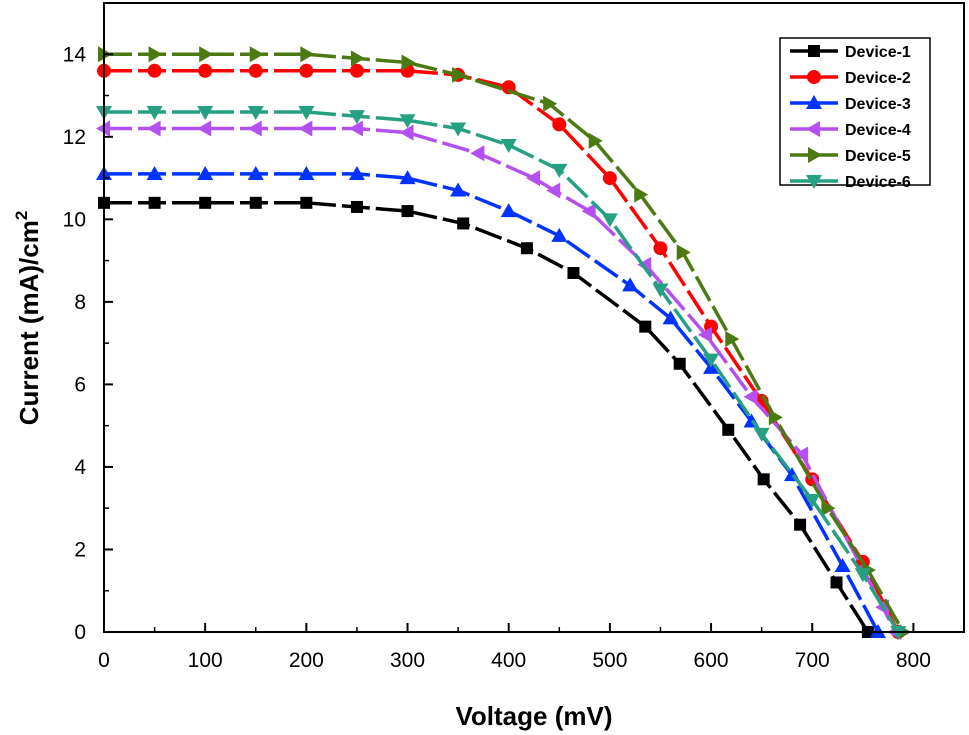 This screenshot has height=735, width=969. I want to click on y-tick-label: 10, so click(74, 219).